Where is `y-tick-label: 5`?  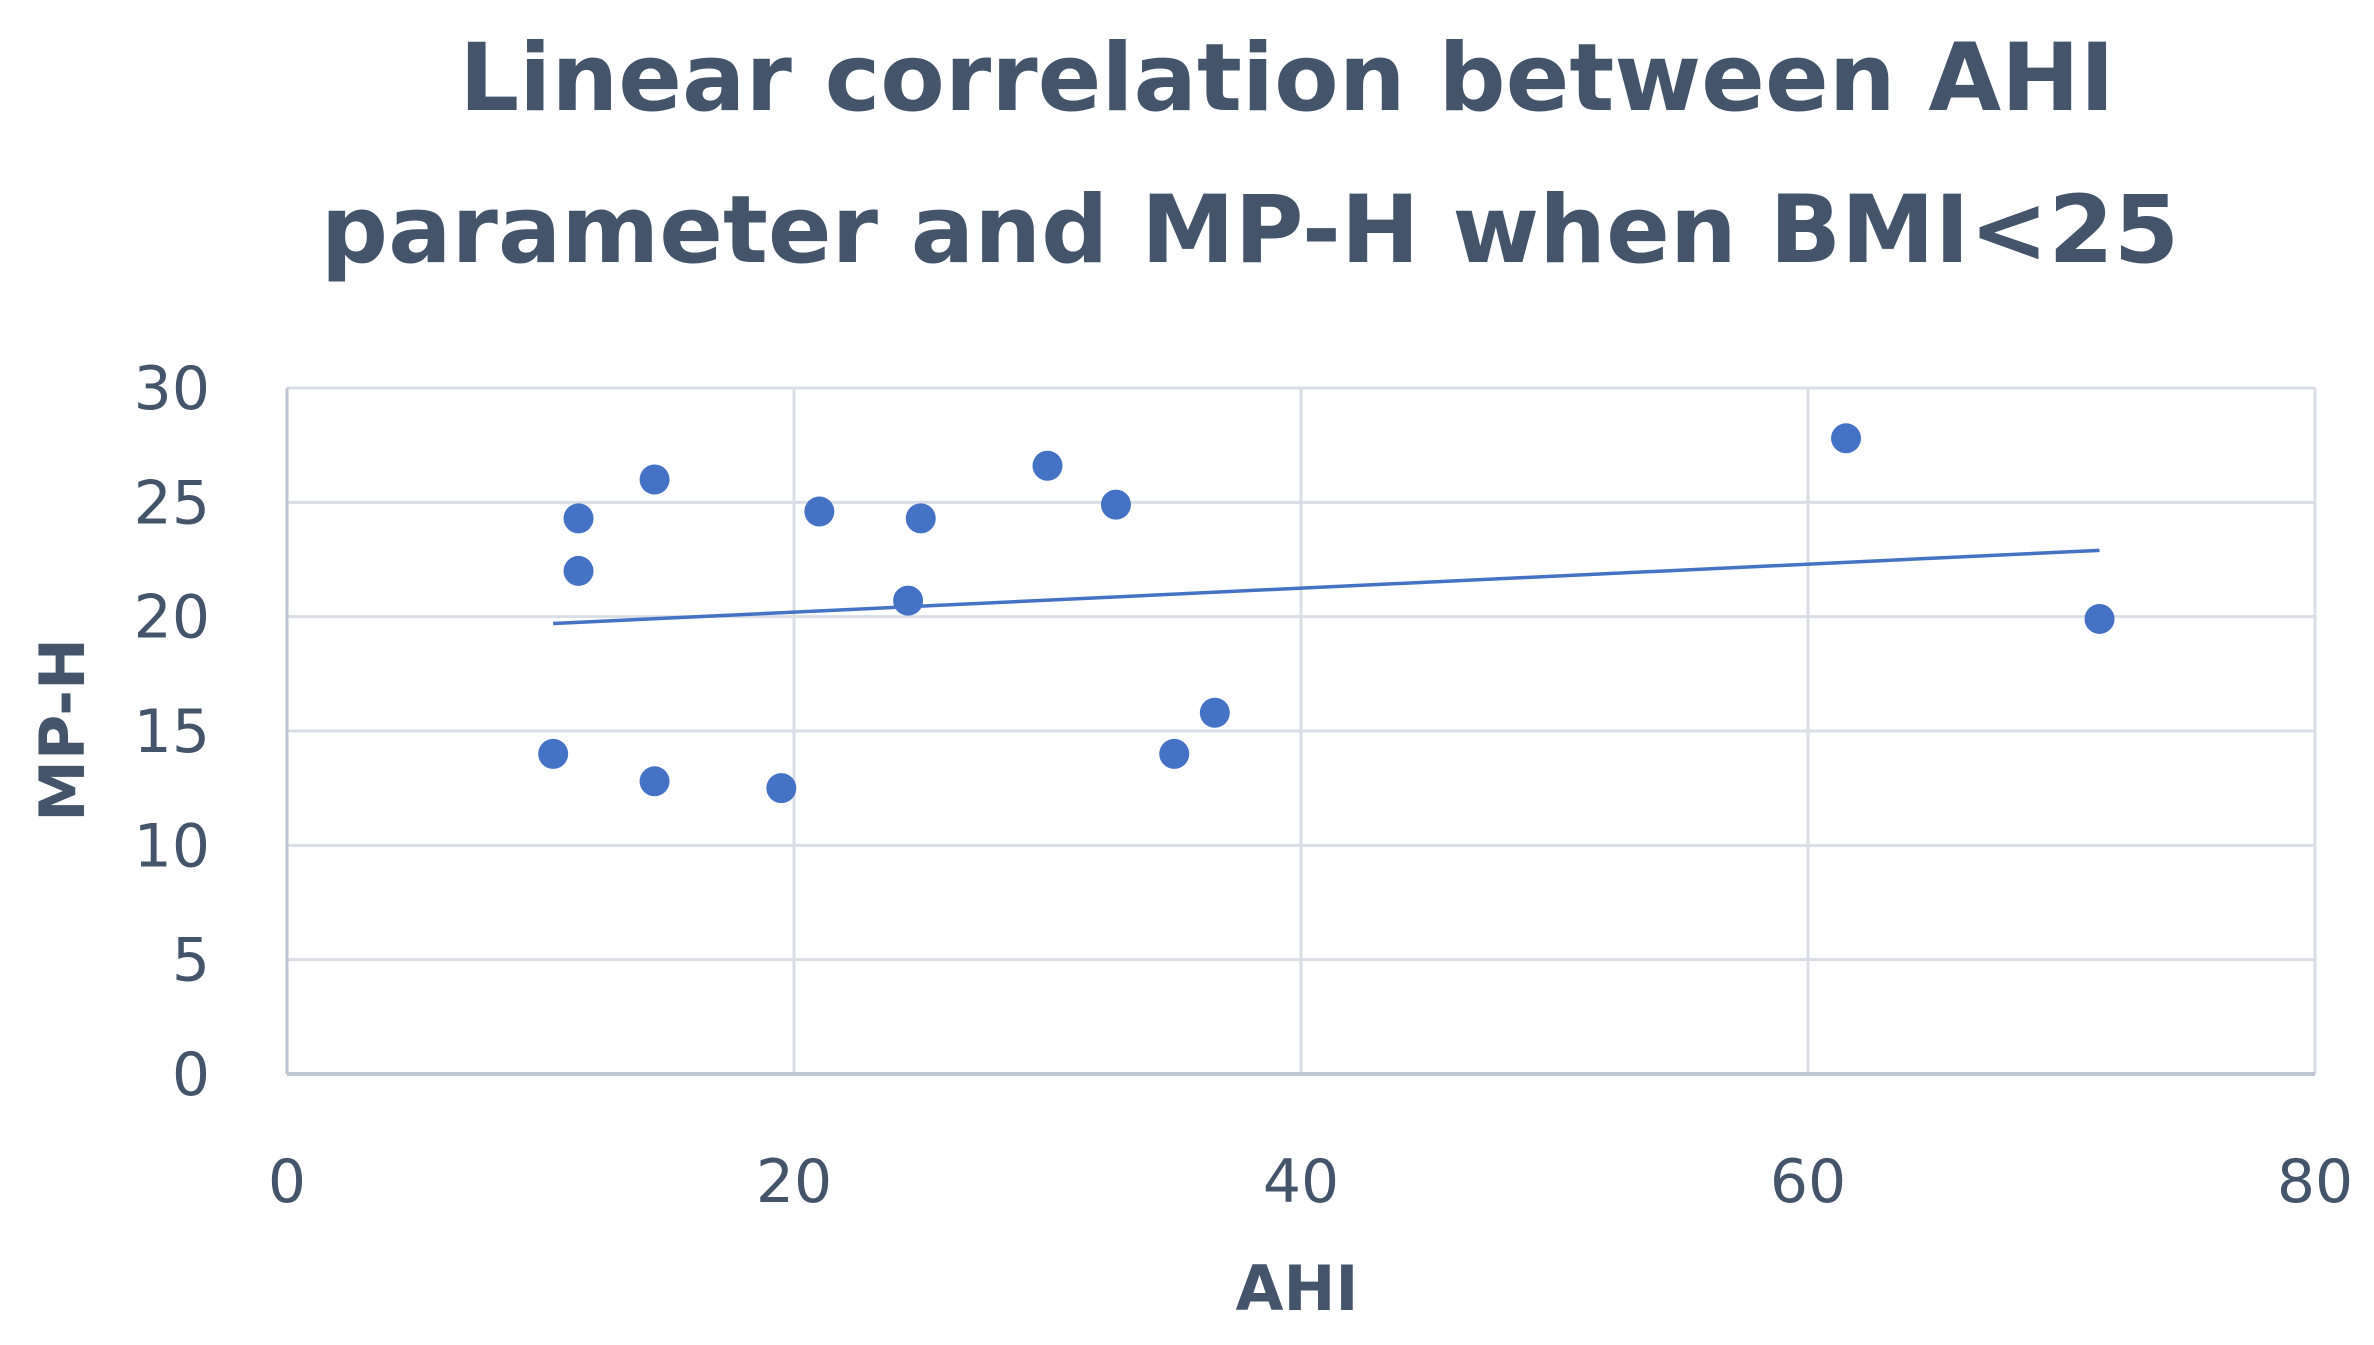
y-tick-label: 5 is located at coordinates (191, 961).